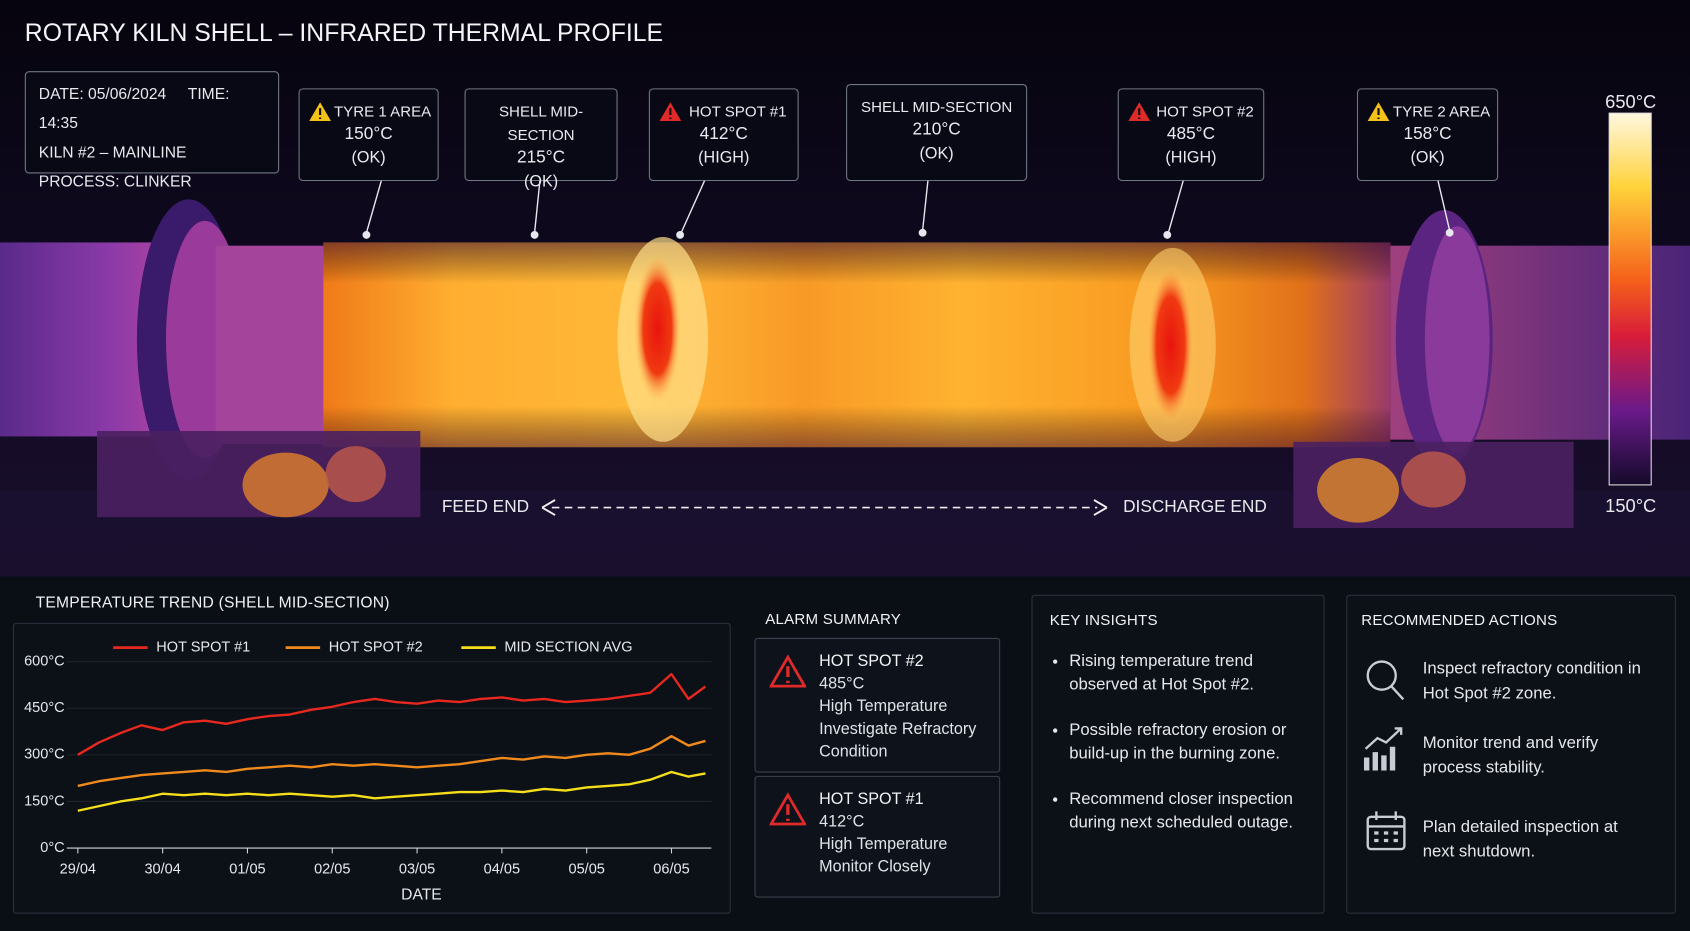 Image resolution: width=1690 pixels, height=931 pixels. Describe the element at coordinates (1459, 619) in the screenshot. I see `actions-title: RECOMMENDED ACTIONS` at that location.